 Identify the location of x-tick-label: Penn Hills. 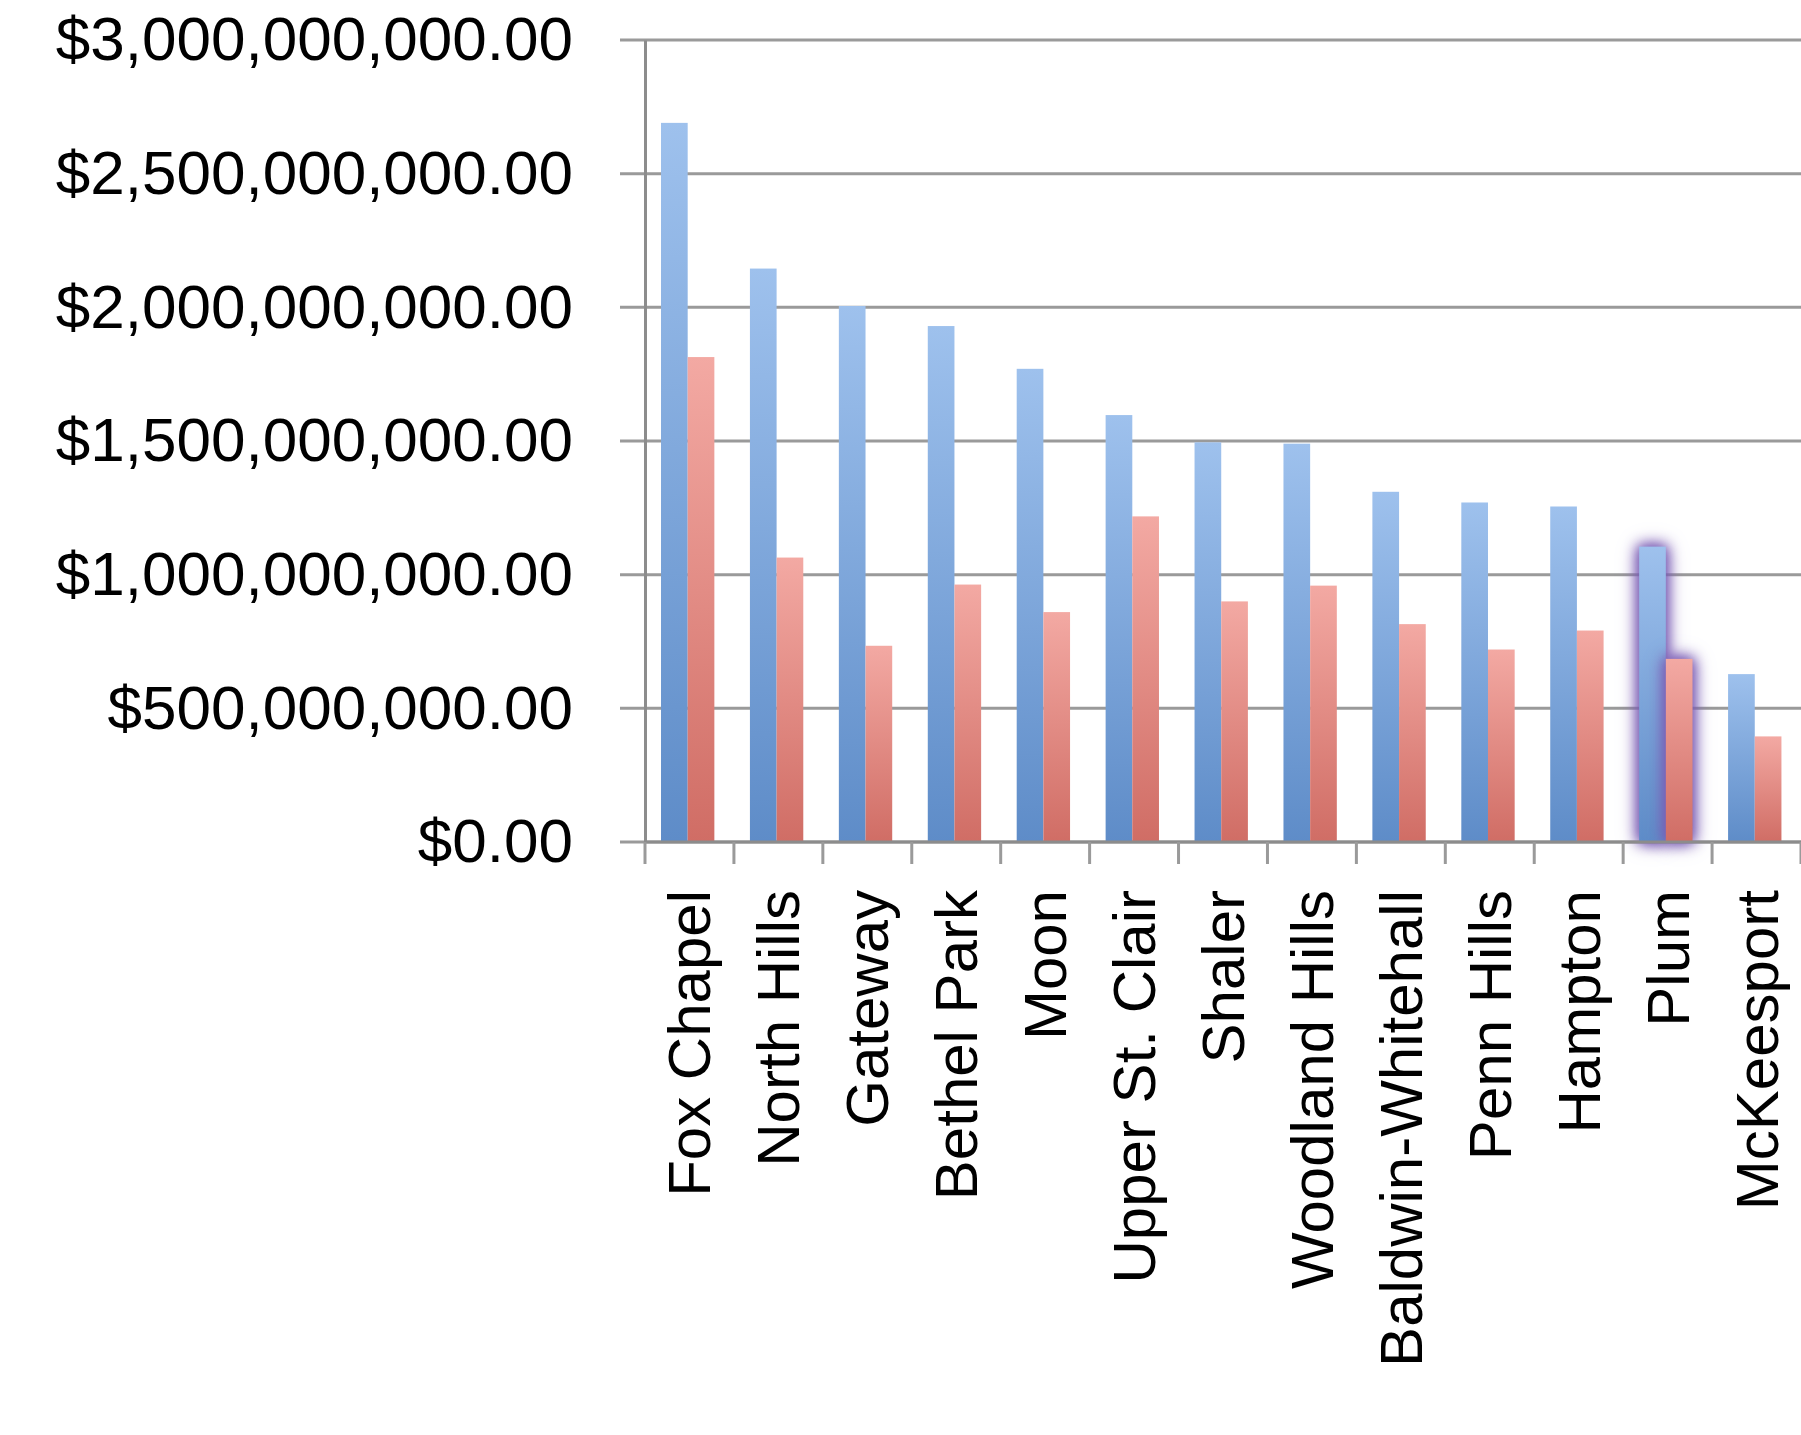
(1490, 1025).